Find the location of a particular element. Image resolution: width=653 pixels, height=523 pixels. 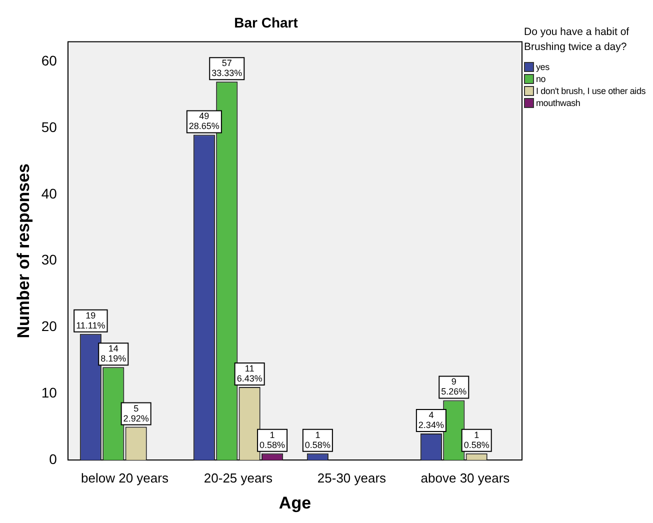

legend-label: no is located at coordinates (541, 79).